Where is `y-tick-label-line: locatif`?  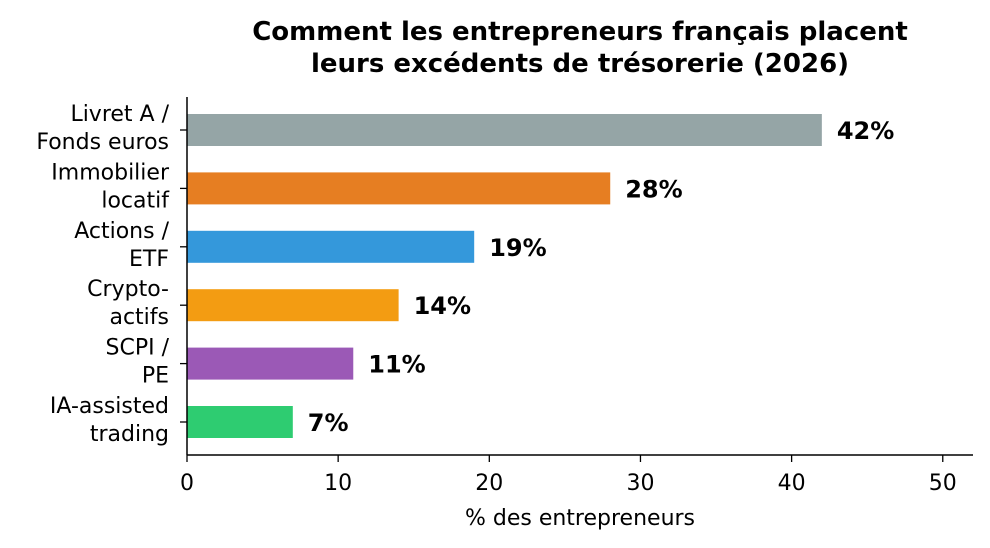 y-tick-label-line: locatif is located at coordinates (135, 200).